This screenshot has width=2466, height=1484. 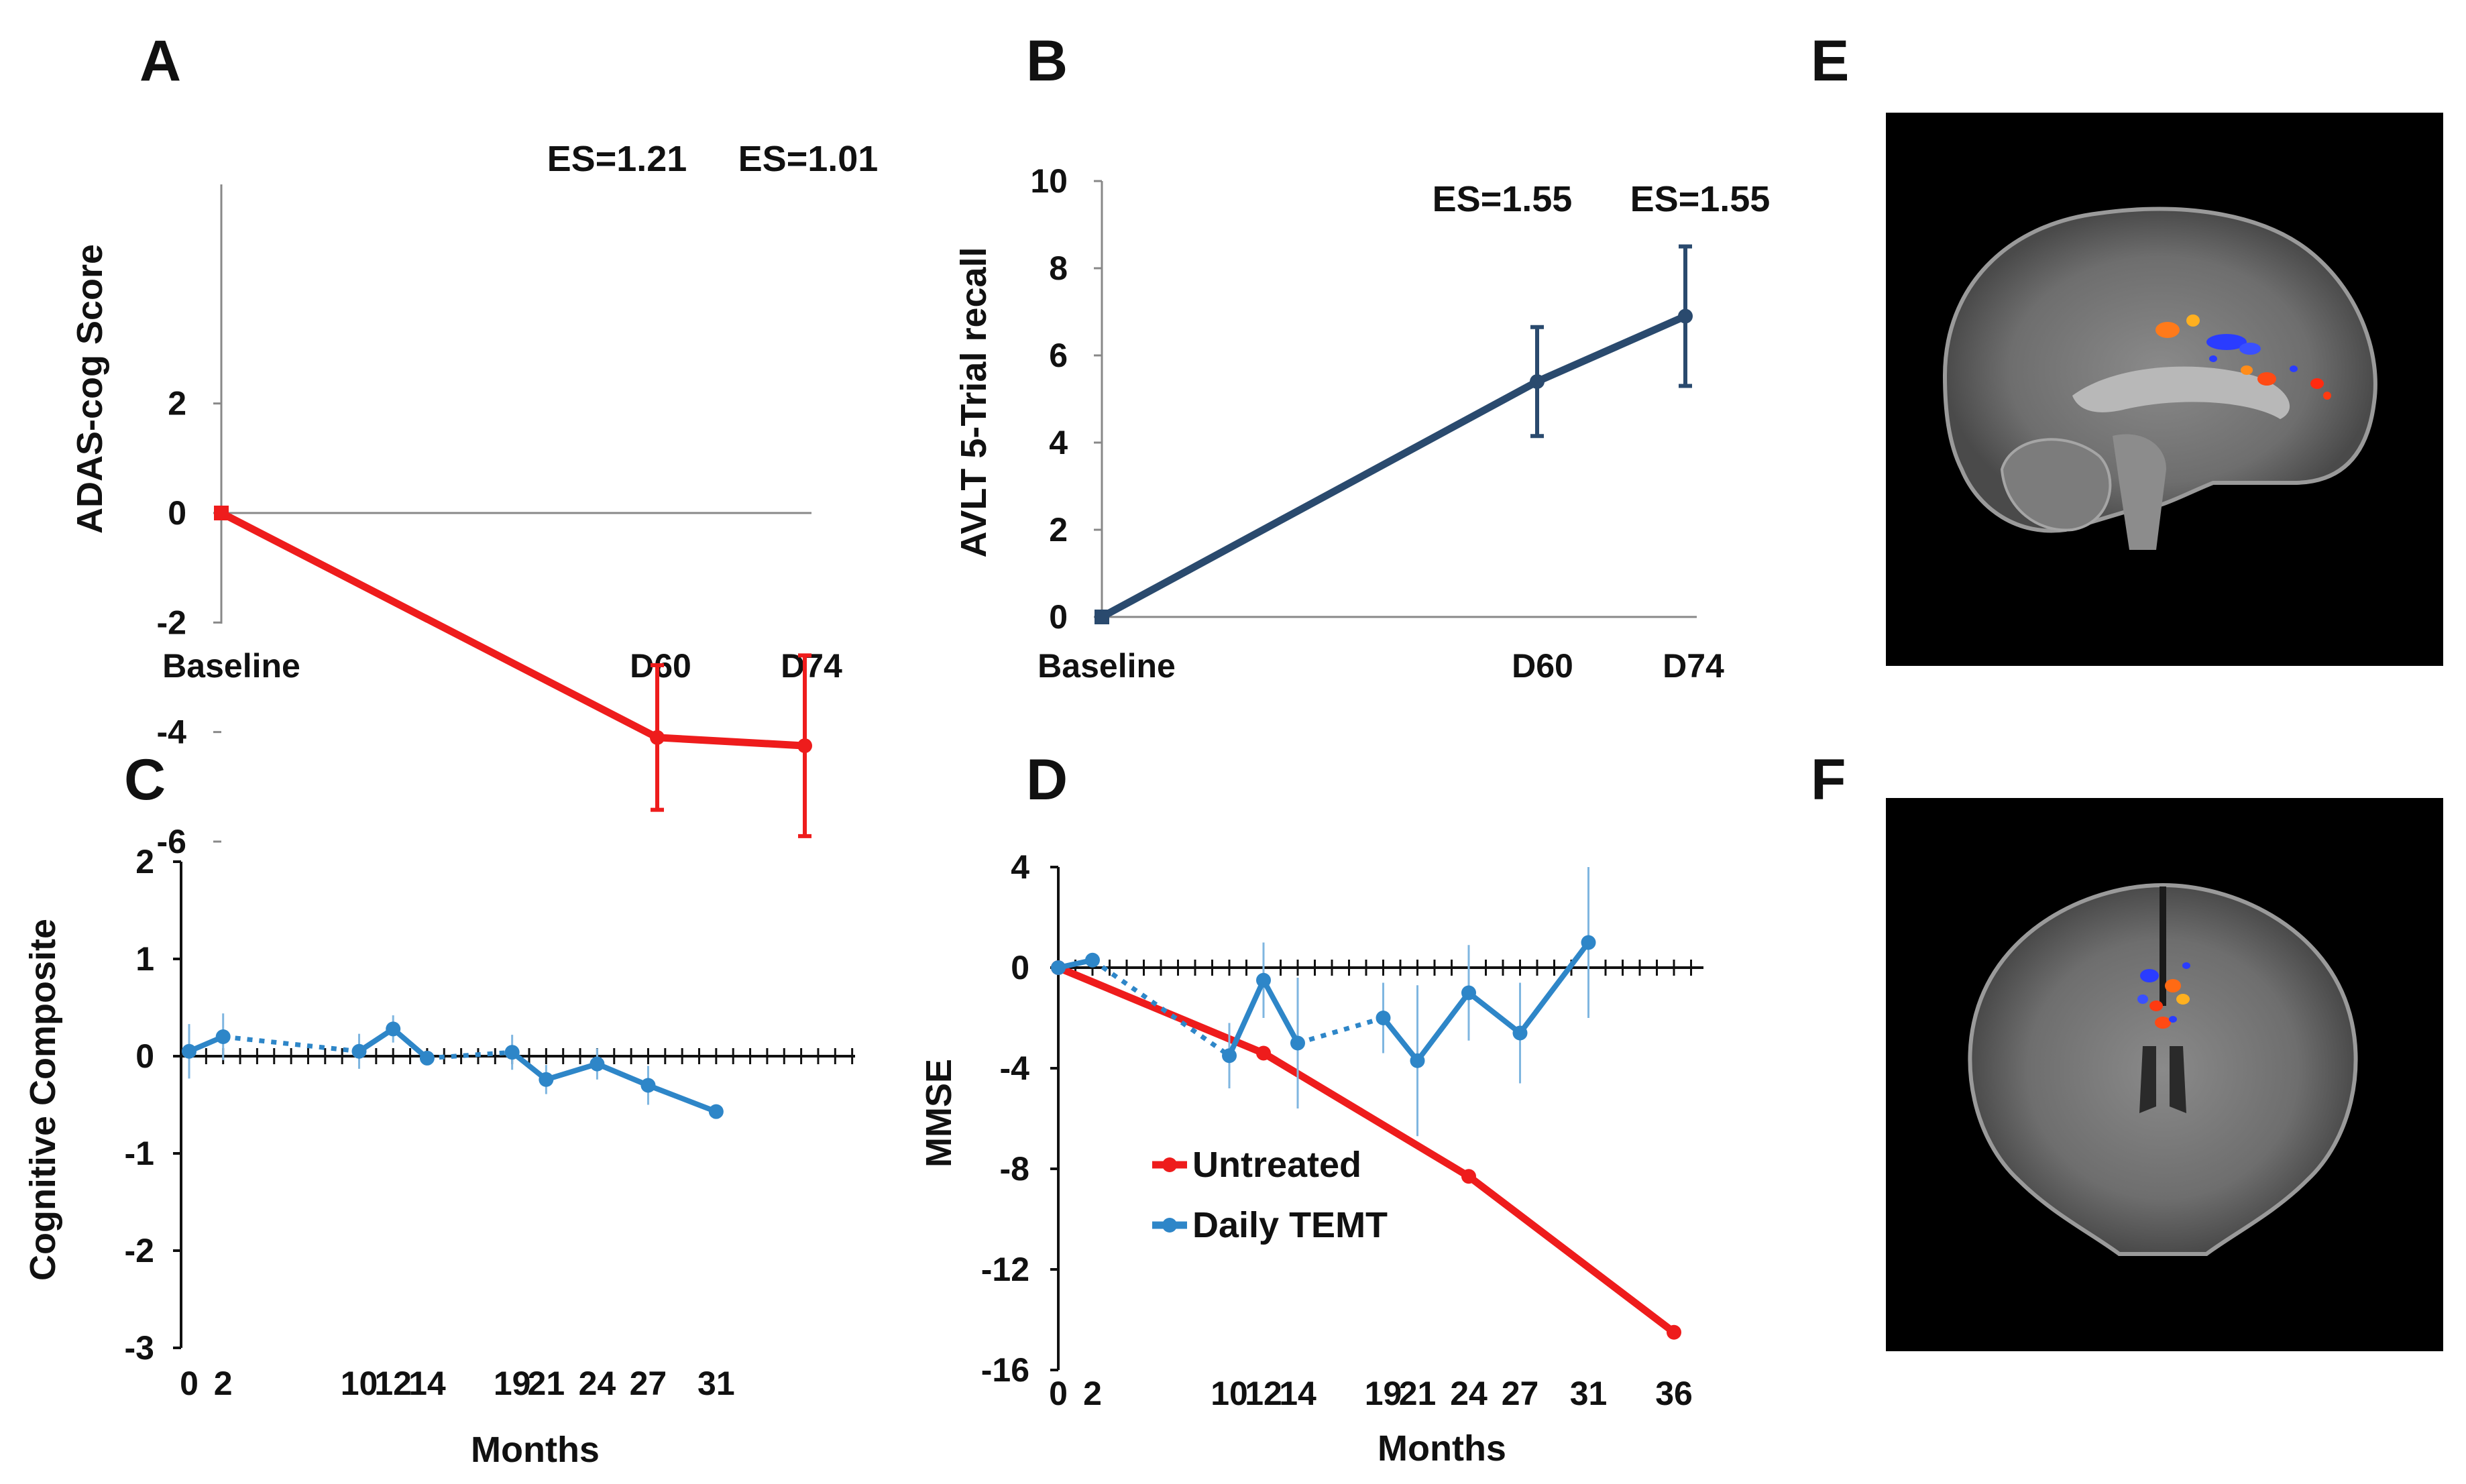 What do you see at coordinates (1058, 530) in the screenshot?
I see `chart-b-y-tick-label: 2` at bounding box center [1058, 530].